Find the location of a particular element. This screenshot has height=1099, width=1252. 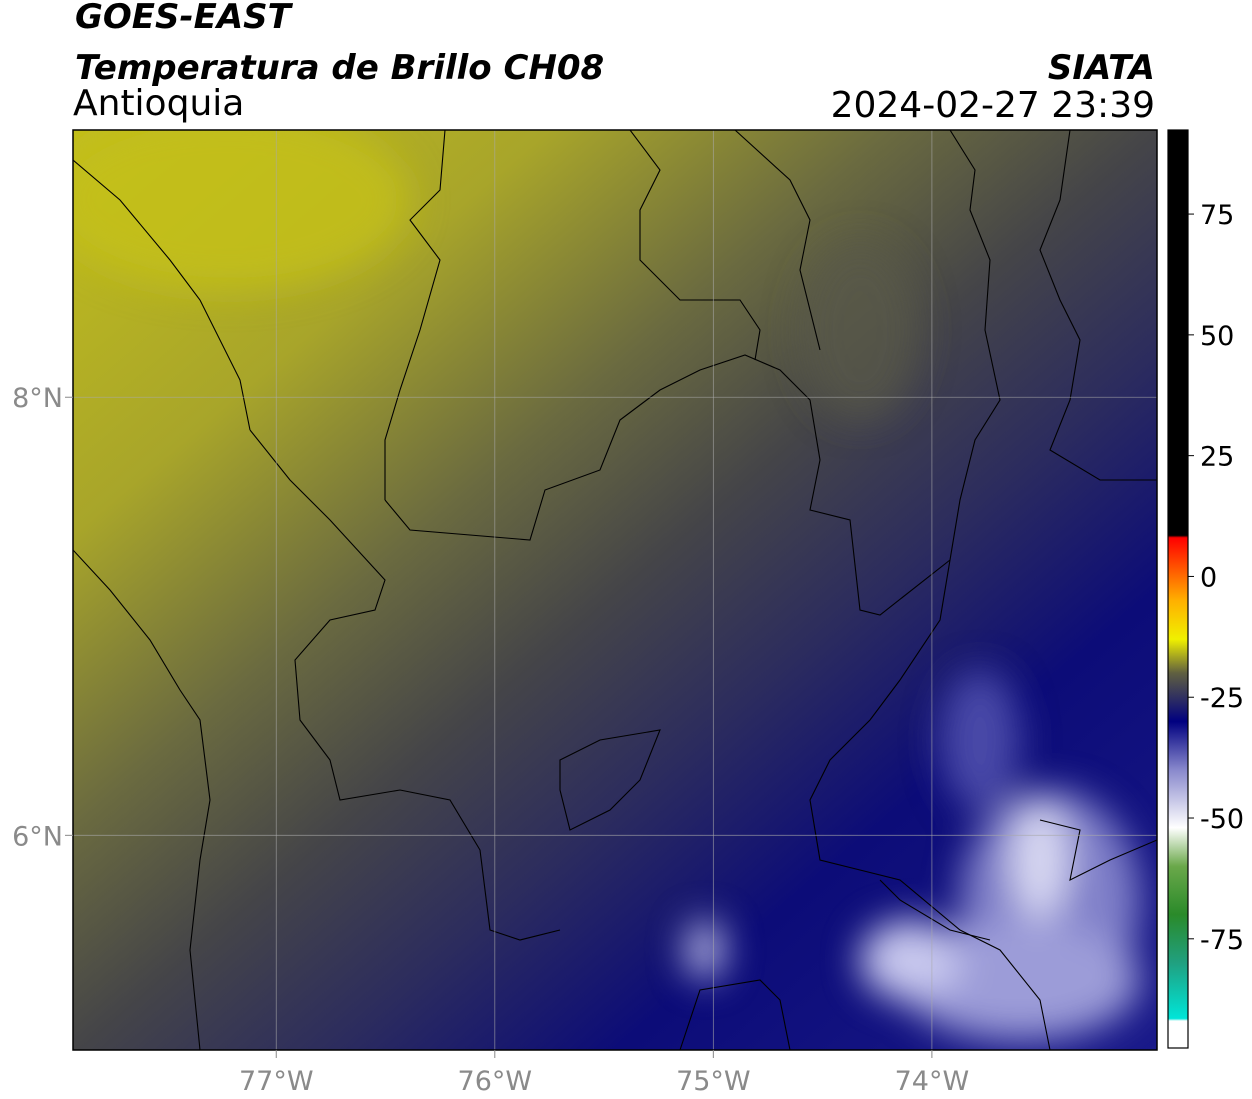

colorbar-tick-label: -75 is located at coordinates (1222, 940).